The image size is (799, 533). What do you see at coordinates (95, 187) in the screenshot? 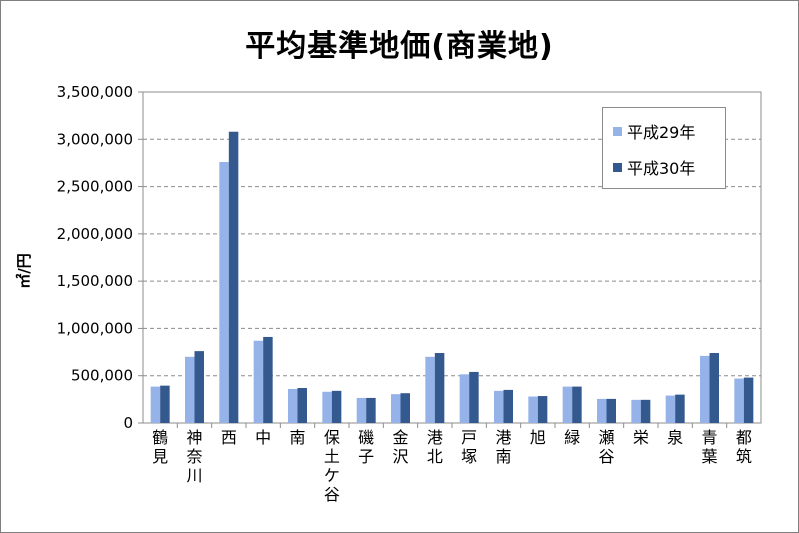
I see `y-tick-label: 2,500,000` at bounding box center [95, 187].